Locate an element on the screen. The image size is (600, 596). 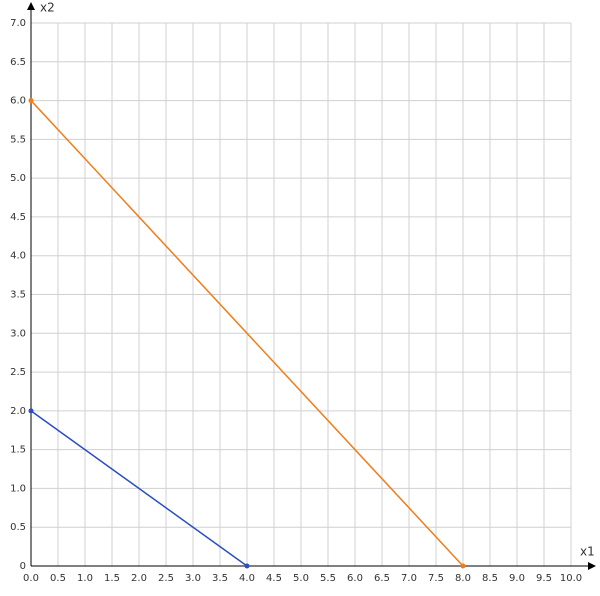
x-tick-label: 3.0 is located at coordinates (193, 578).